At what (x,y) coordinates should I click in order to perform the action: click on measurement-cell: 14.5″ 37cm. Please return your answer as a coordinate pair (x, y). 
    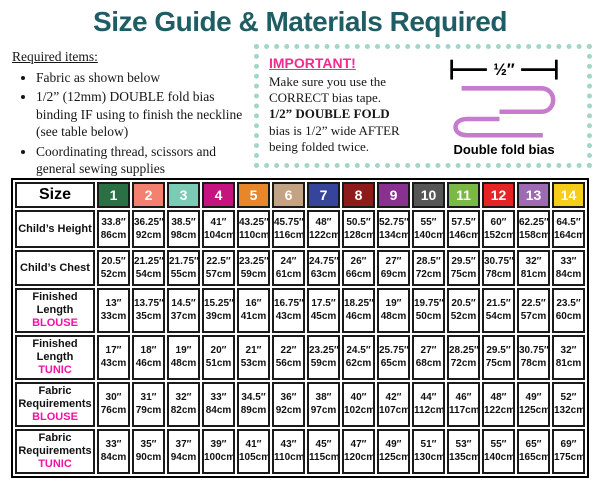
    Looking at the image, I should click on (183, 310).